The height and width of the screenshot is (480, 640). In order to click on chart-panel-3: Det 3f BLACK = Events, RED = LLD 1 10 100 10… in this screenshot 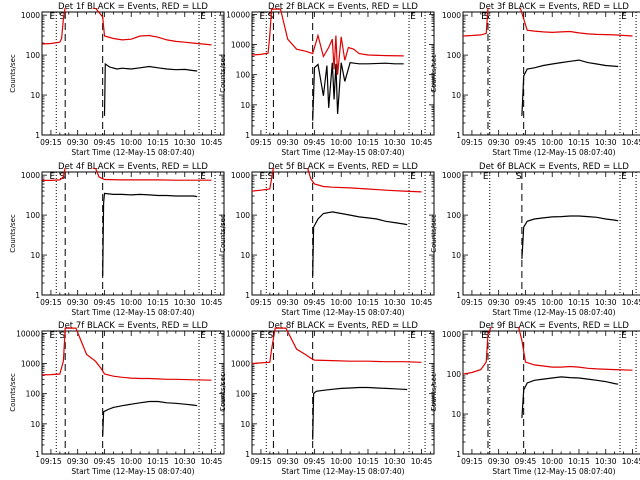, I will do `click(535, 79)`.